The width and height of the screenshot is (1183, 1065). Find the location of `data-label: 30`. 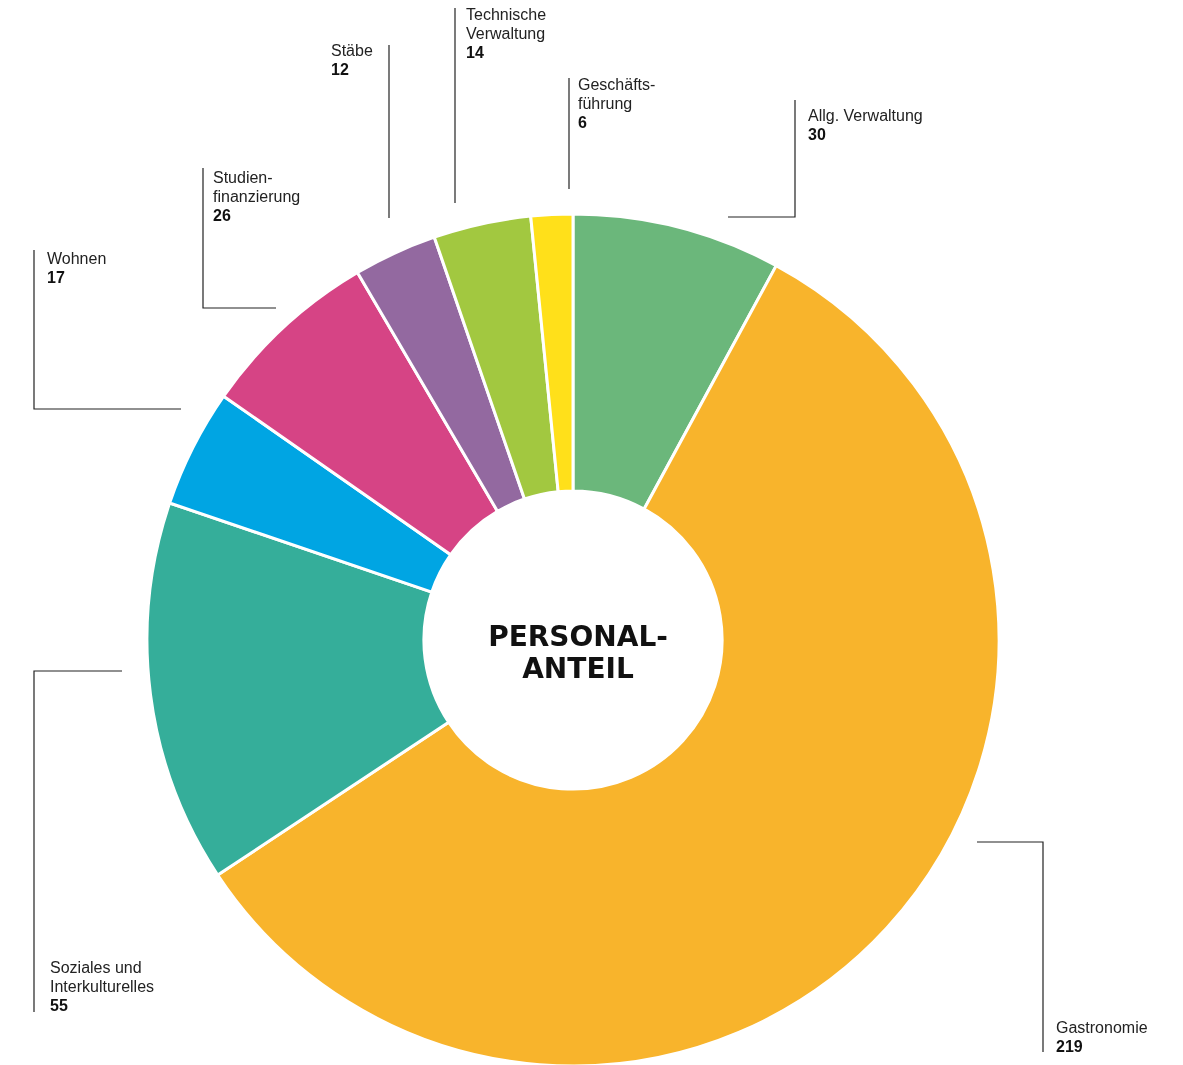

data-label: 30 is located at coordinates (817, 134).